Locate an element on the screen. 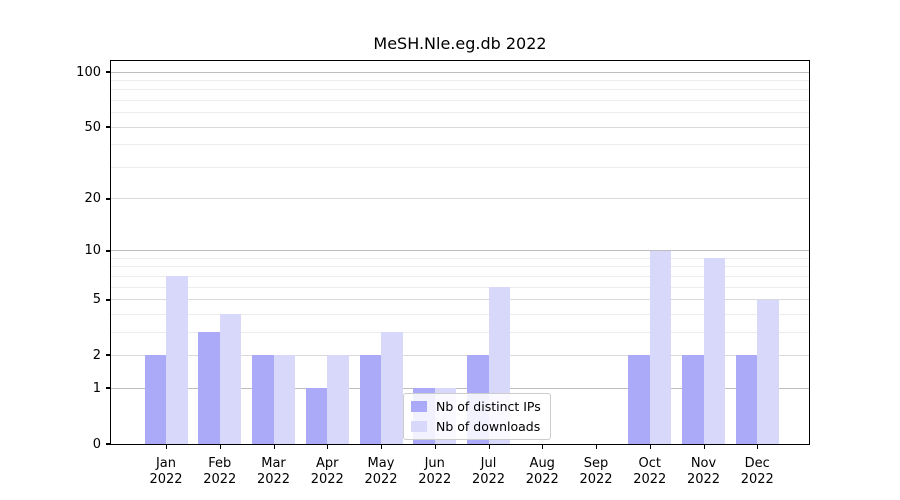 The height and width of the screenshot is (500, 900). x-tick-label-may: May 2022 is located at coordinates (381, 472).